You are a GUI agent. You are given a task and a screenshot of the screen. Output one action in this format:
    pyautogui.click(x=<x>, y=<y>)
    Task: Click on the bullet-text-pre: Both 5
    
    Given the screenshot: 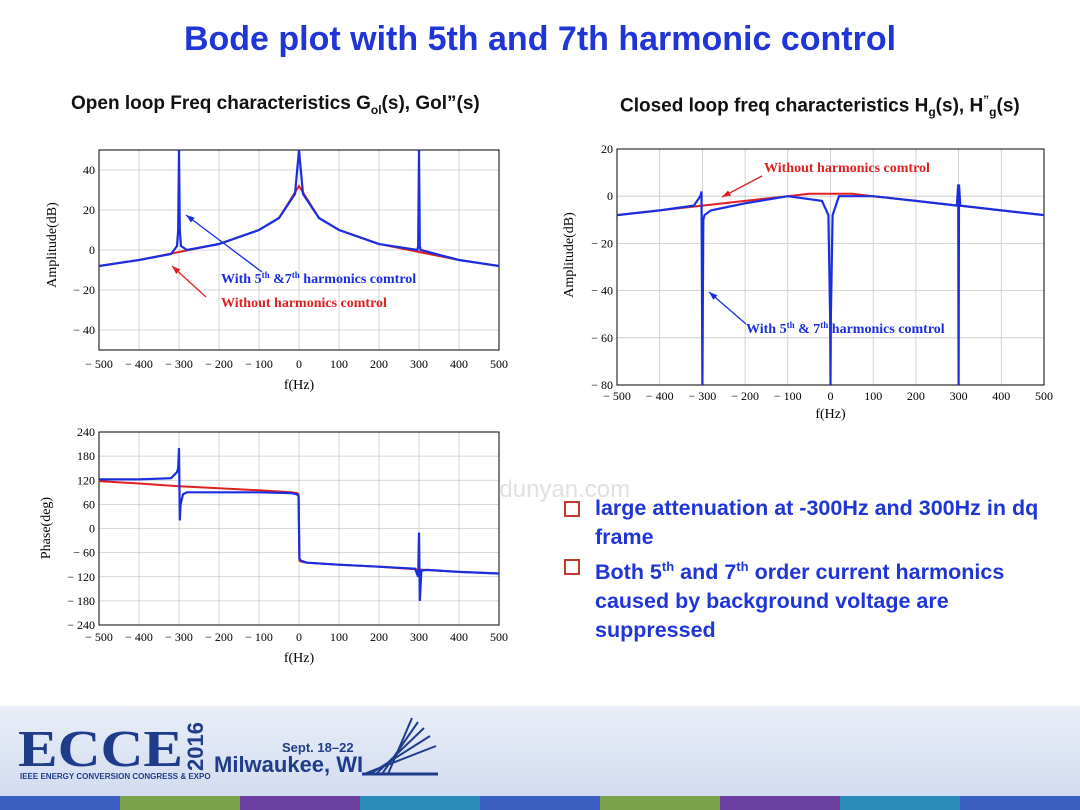 What is the action you would take?
    pyautogui.click(x=628, y=572)
    